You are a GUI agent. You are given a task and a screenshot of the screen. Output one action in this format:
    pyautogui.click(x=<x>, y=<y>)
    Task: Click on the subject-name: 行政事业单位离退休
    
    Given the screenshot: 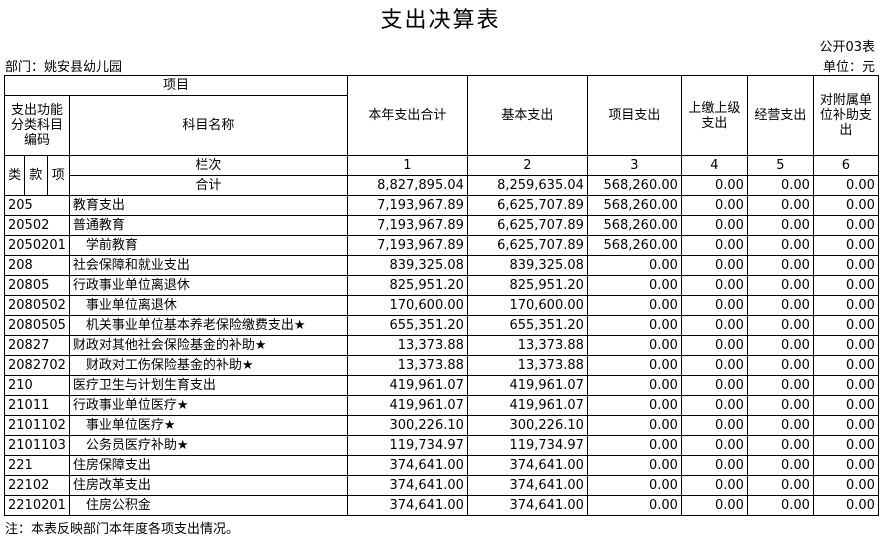 What is the action you would take?
    pyautogui.click(x=208, y=285)
    